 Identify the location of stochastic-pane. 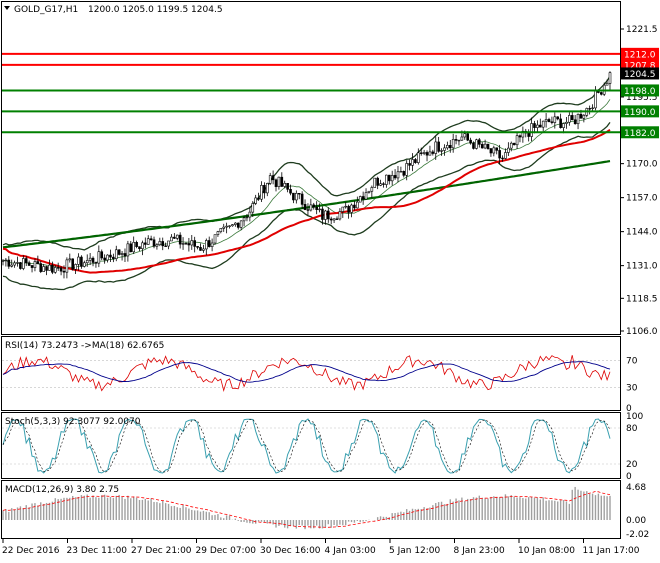
(311, 446).